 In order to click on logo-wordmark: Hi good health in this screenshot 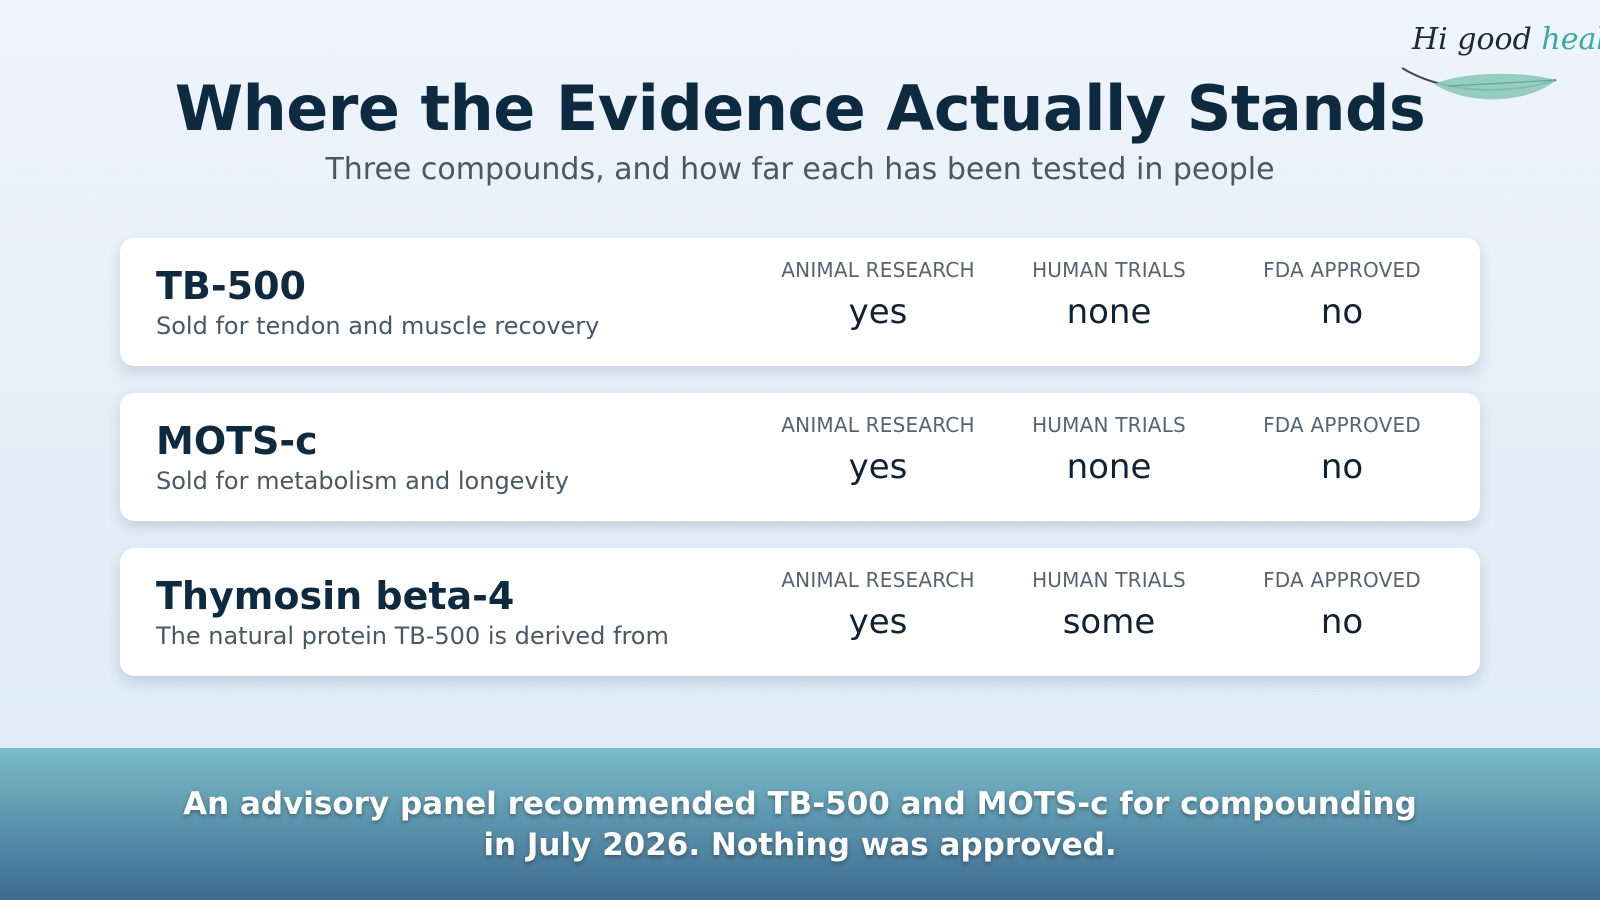, I will do `click(1506, 39)`.